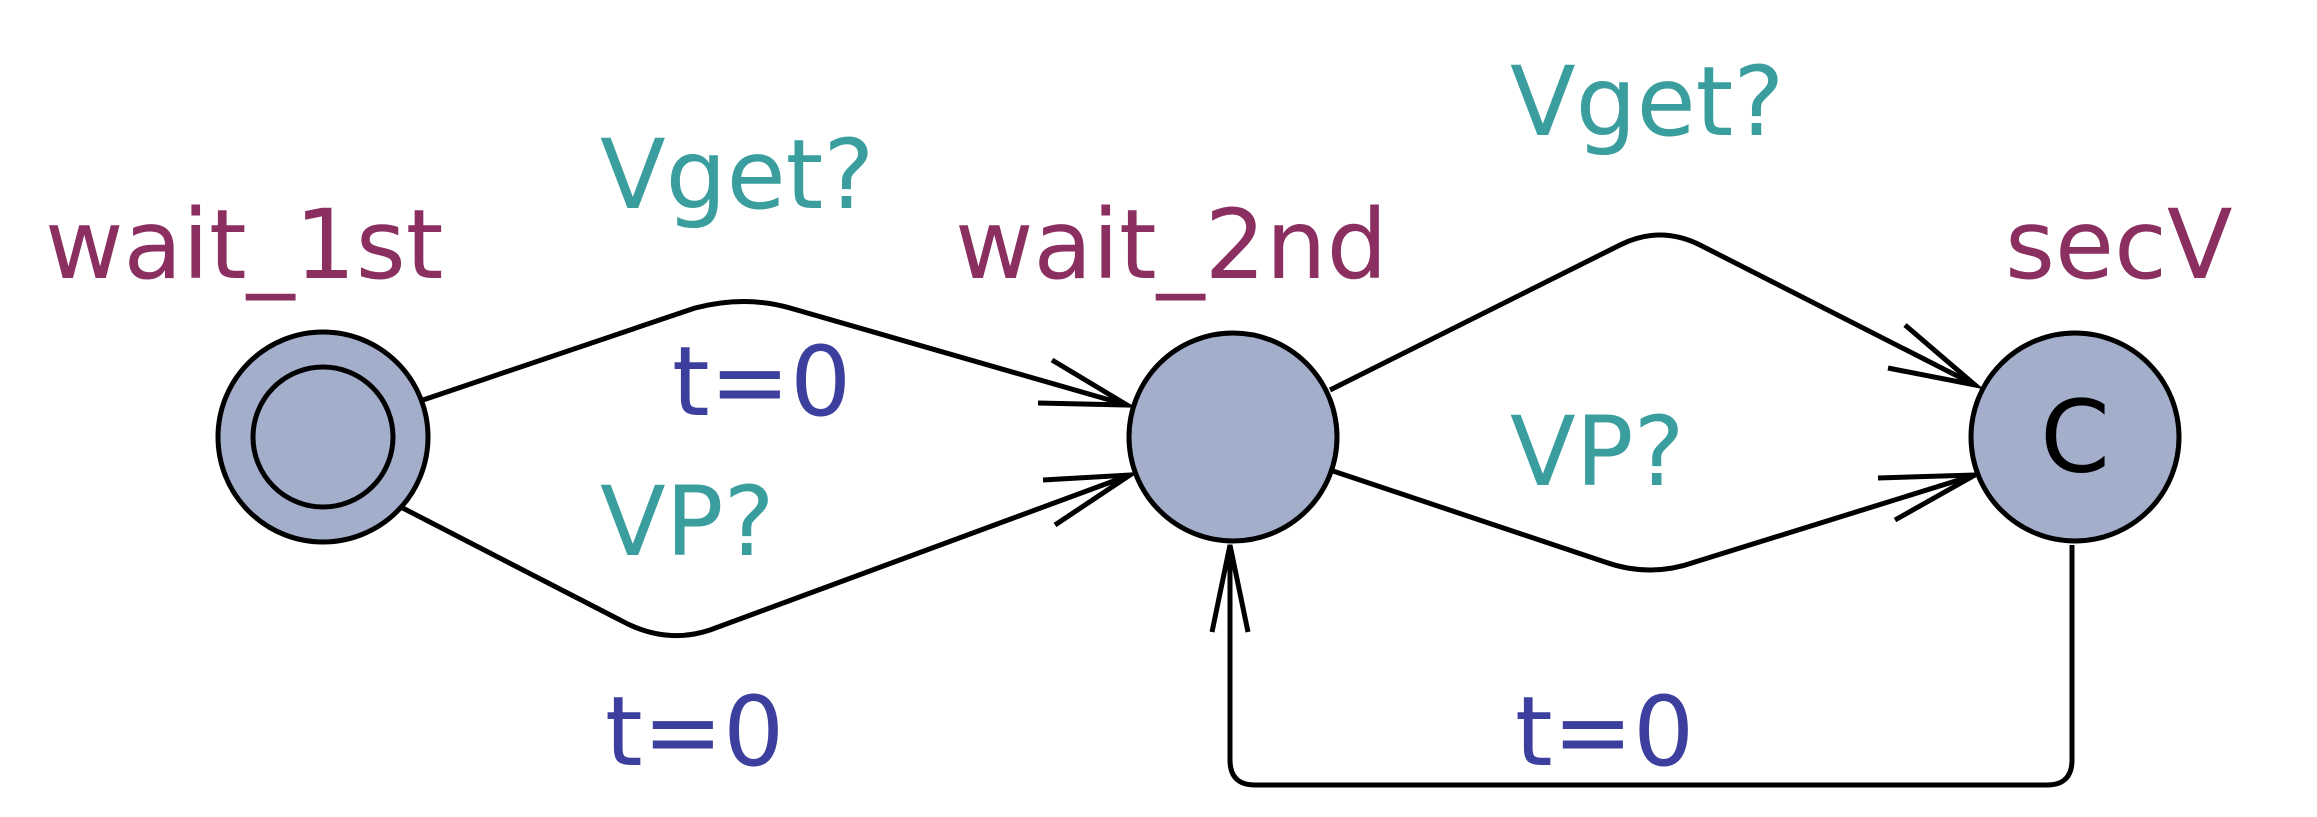 The width and height of the screenshot is (2317, 817). Describe the element at coordinates (1652, 520) in the screenshot. I see `edge-wait2nd-secV-lower` at that location.